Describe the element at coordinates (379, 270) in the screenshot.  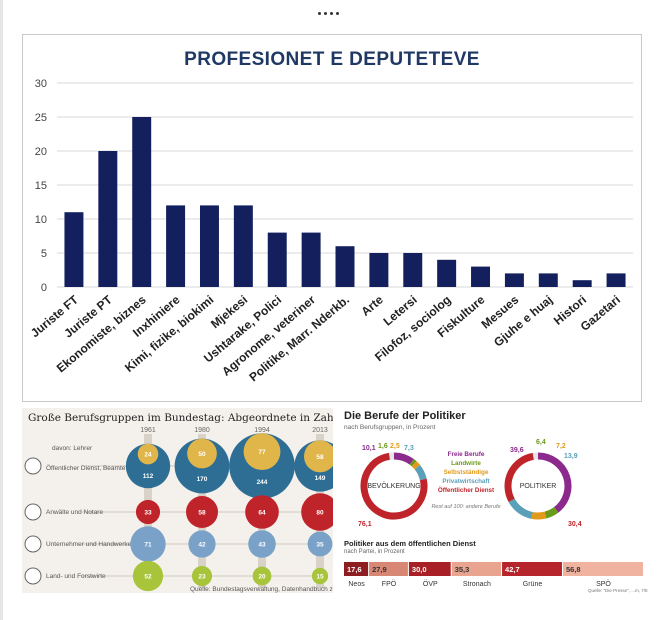
I see `bar-arte` at that location.